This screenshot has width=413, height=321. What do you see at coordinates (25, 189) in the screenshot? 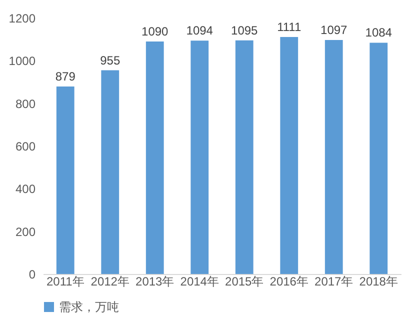
I see `y-tick-label: 400` at bounding box center [25, 189].